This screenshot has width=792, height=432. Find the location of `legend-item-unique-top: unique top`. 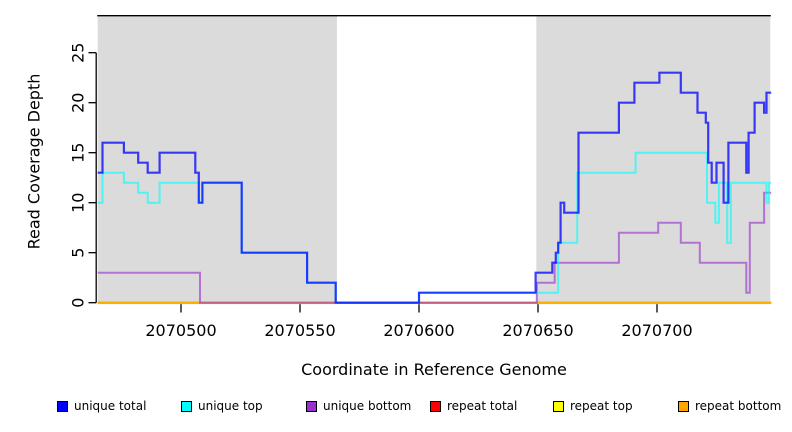

legend-item-unique-top: unique top is located at coordinates (222, 406).